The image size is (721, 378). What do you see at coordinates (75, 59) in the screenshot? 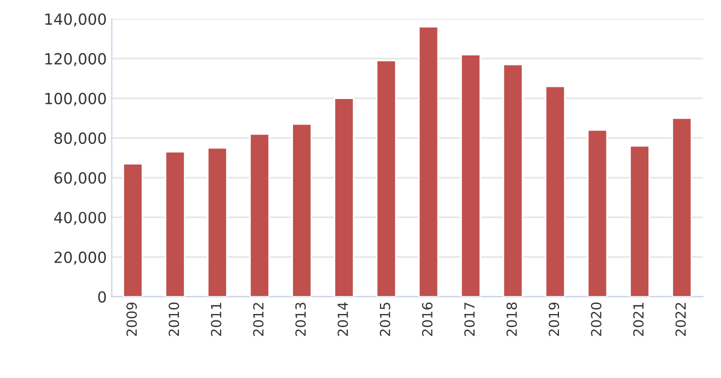
I see `y-tick-label: 120,000` at bounding box center [75, 59].